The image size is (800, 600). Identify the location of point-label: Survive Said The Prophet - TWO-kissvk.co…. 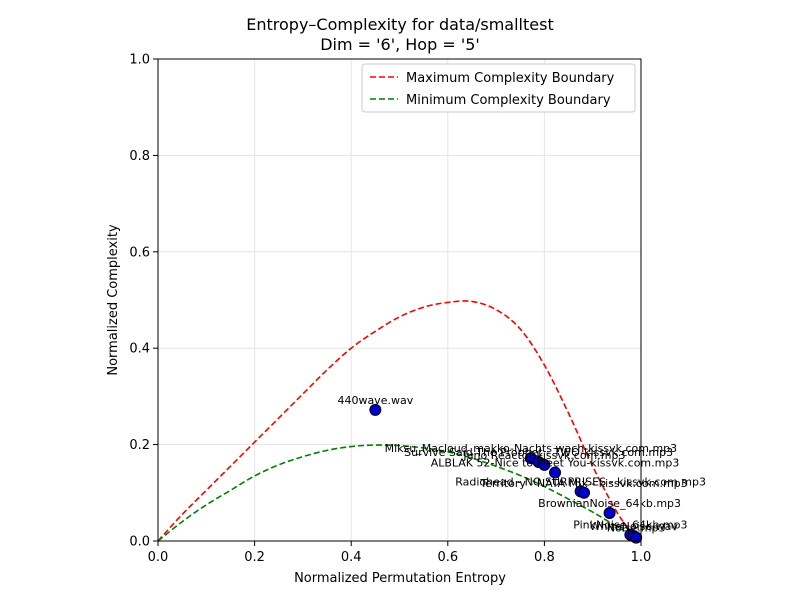
(538, 452).